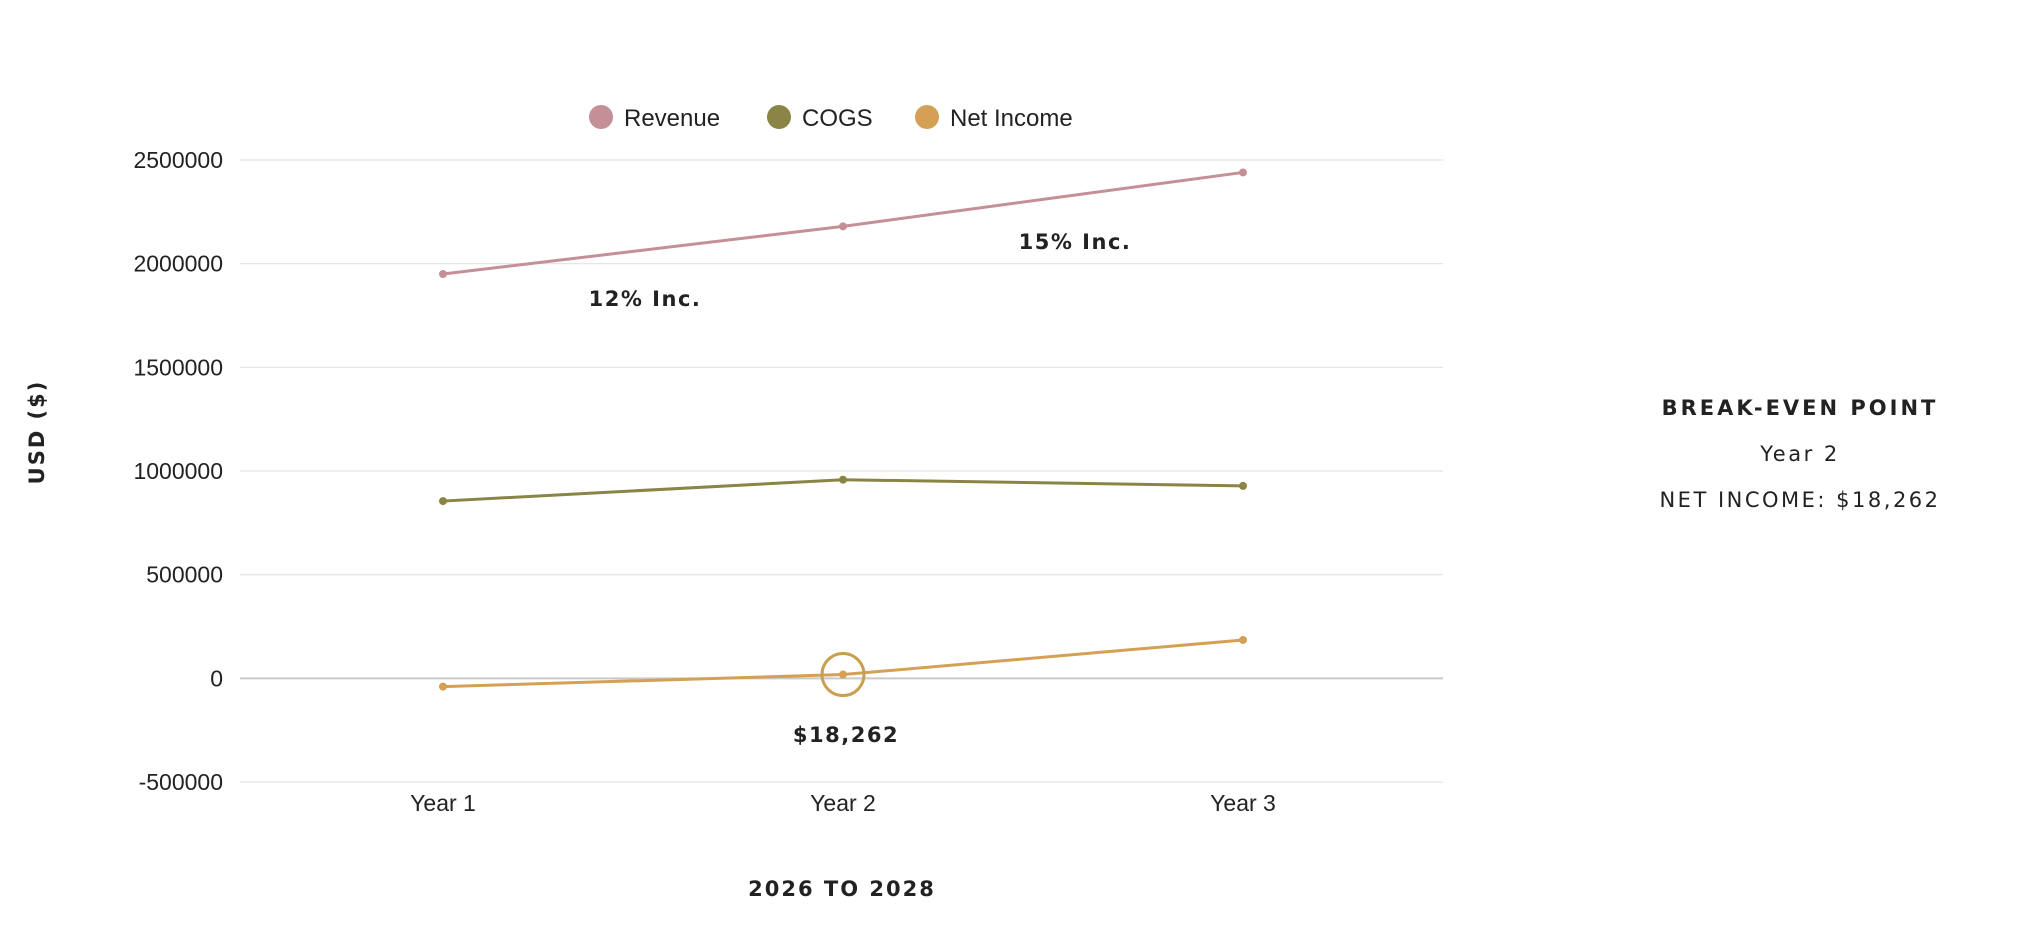 The image size is (2028, 942). What do you see at coordinates (178, 160) in the screenshot?
I see `y-tick-label: 2500000` at bounding box center [178, 160].